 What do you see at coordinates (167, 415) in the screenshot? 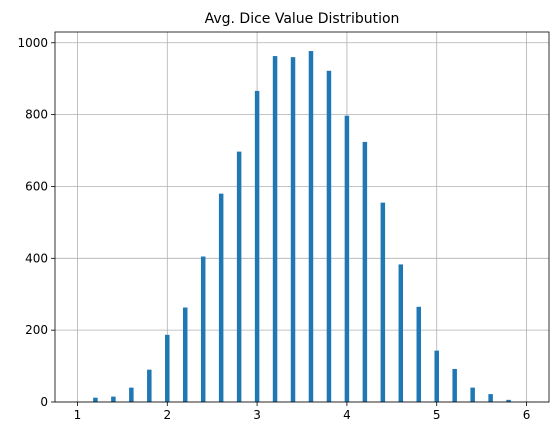
I see `x-tick-label: 2` at bounding box center [167, 415].